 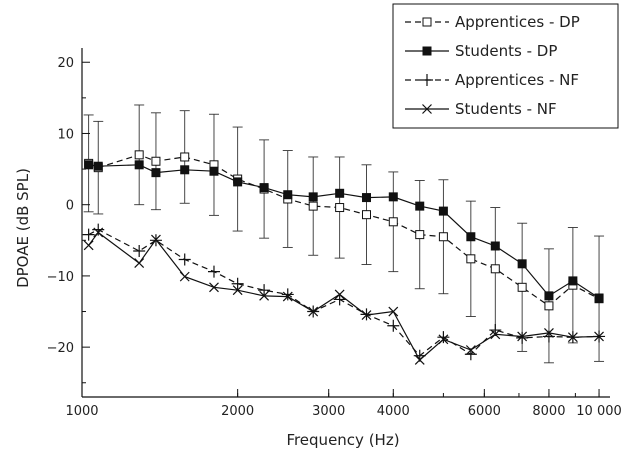 I want to click on y-tick-label: 10, so click(x=65, y=134).